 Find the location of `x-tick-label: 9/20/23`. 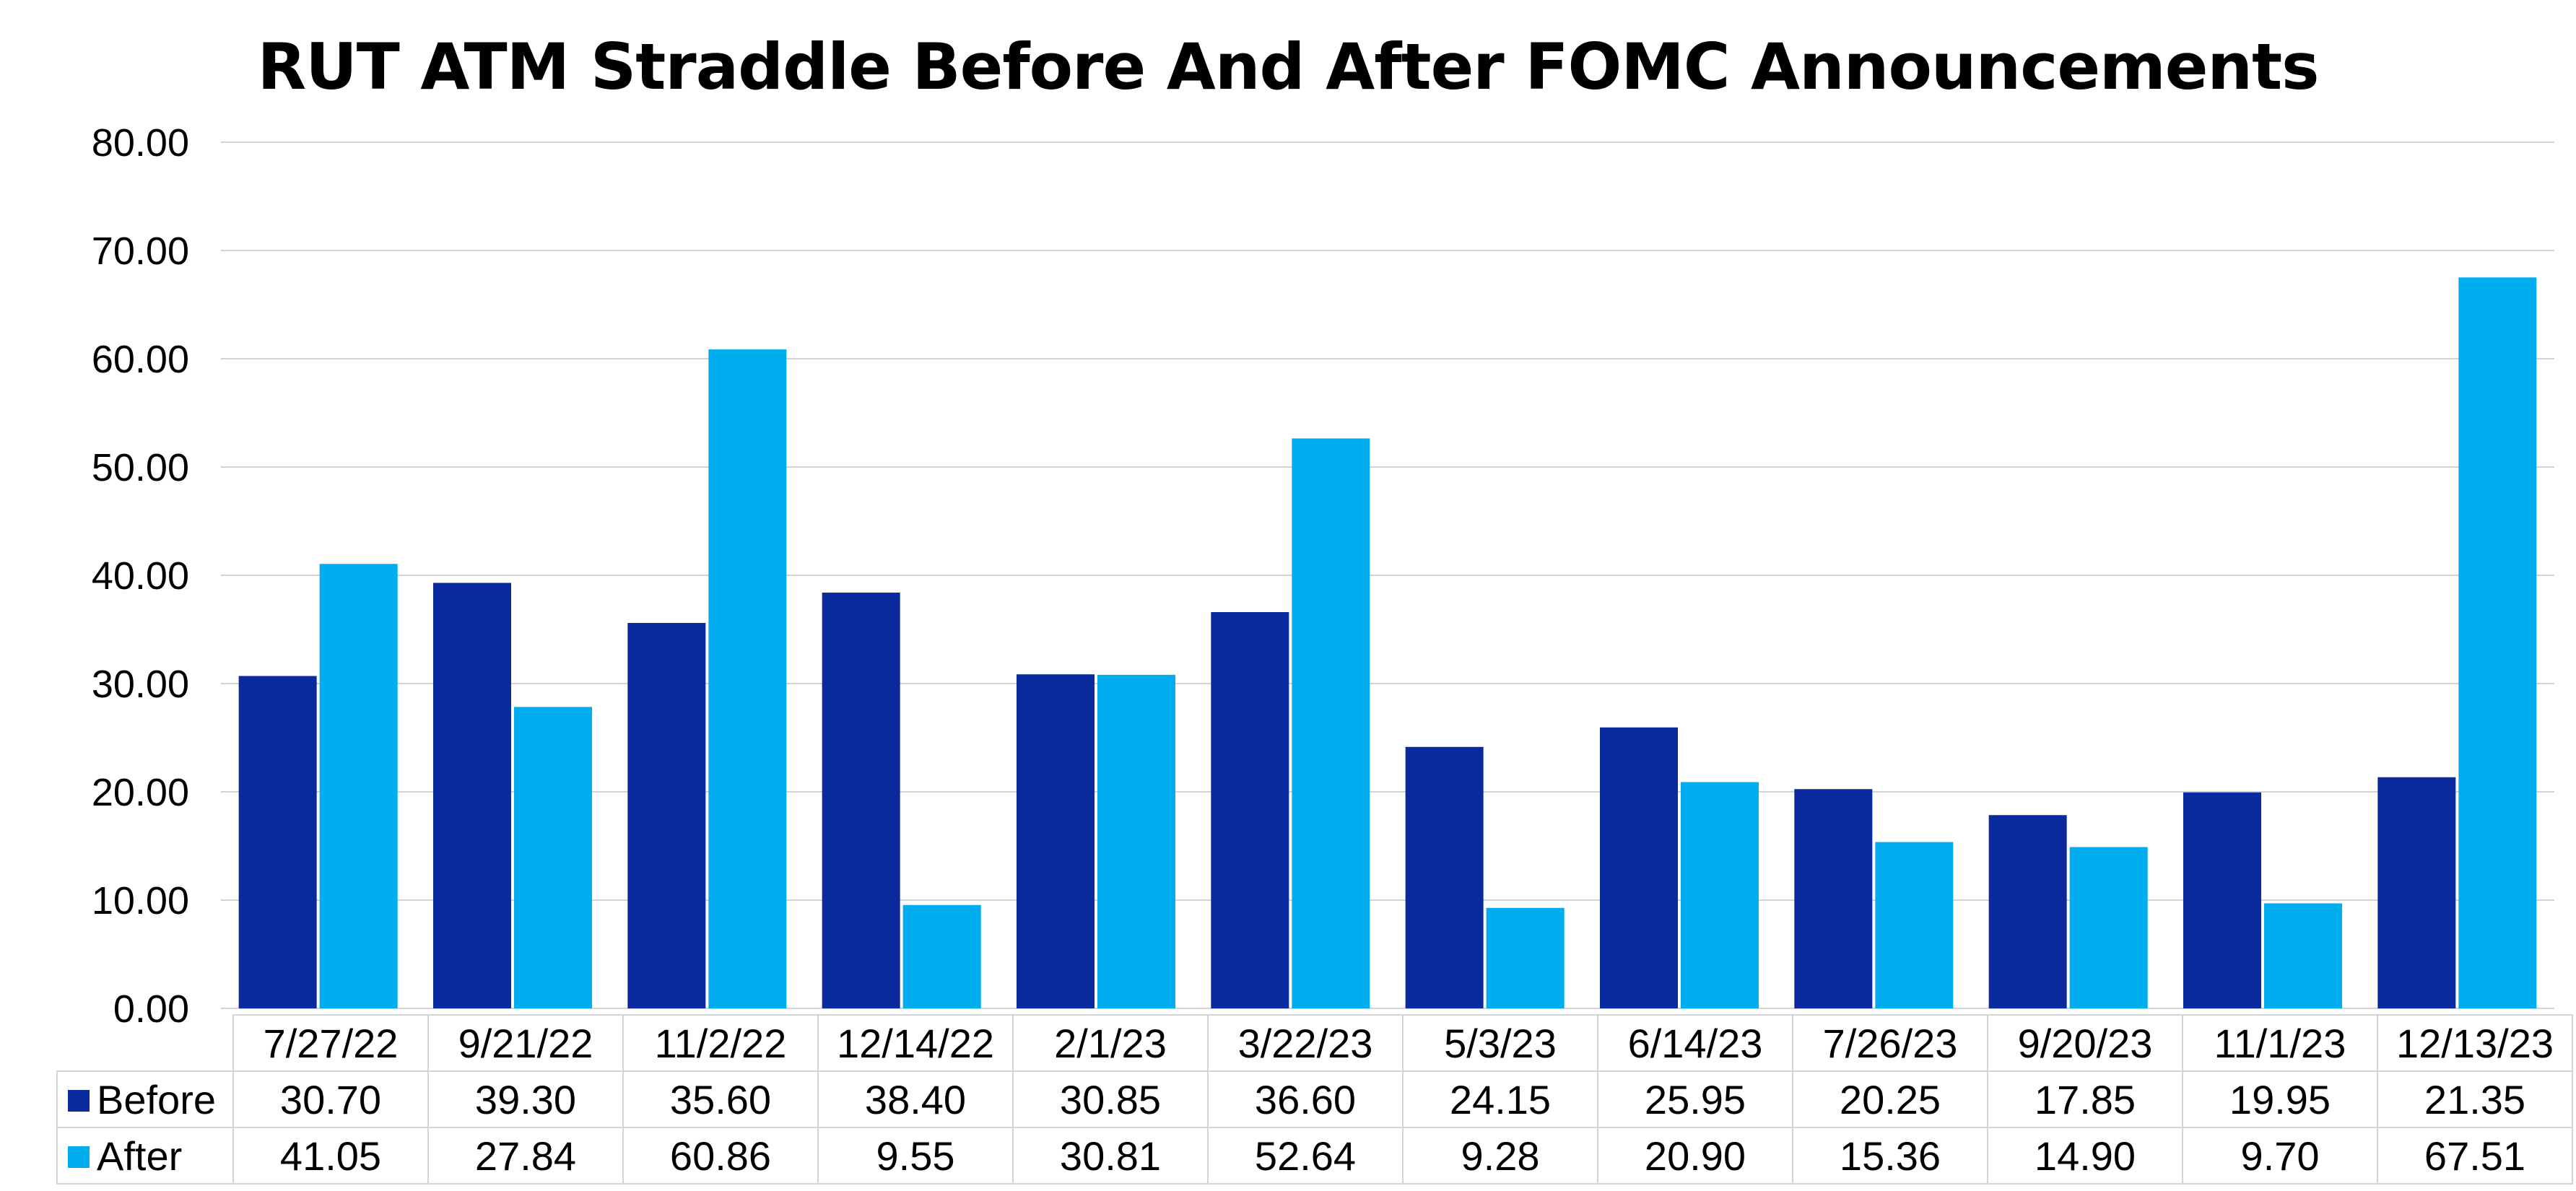

x-tick-label: 9/20/23 is located at coordinates (2085, 1043).